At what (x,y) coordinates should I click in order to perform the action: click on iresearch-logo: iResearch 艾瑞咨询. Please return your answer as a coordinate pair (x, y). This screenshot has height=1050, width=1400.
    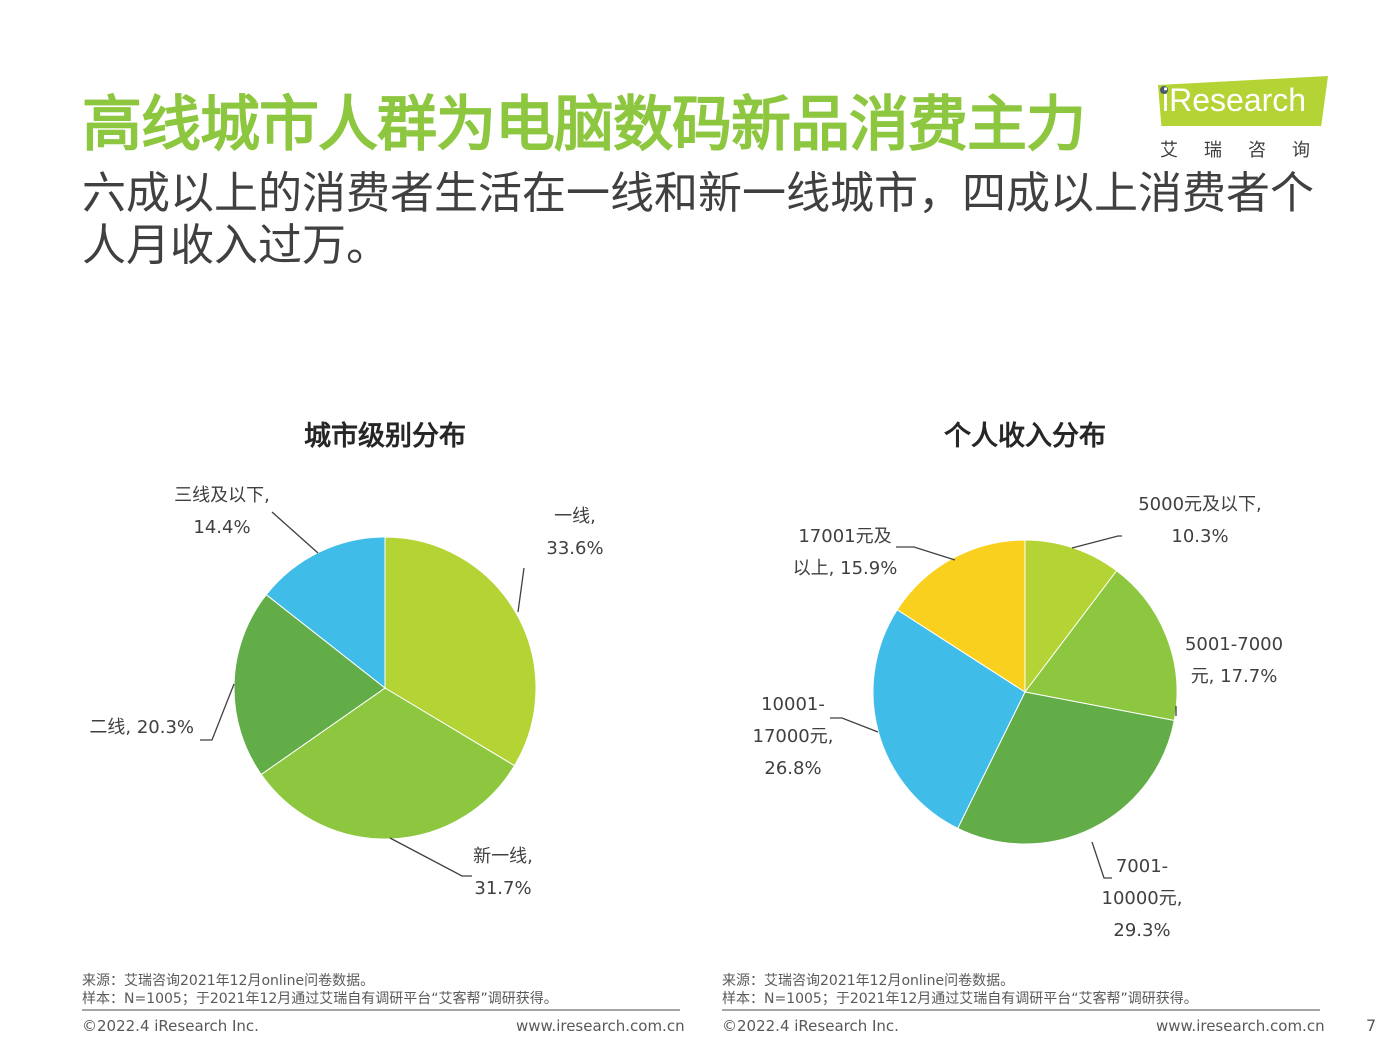
    Looking at the image, I should click on (1242, 117).